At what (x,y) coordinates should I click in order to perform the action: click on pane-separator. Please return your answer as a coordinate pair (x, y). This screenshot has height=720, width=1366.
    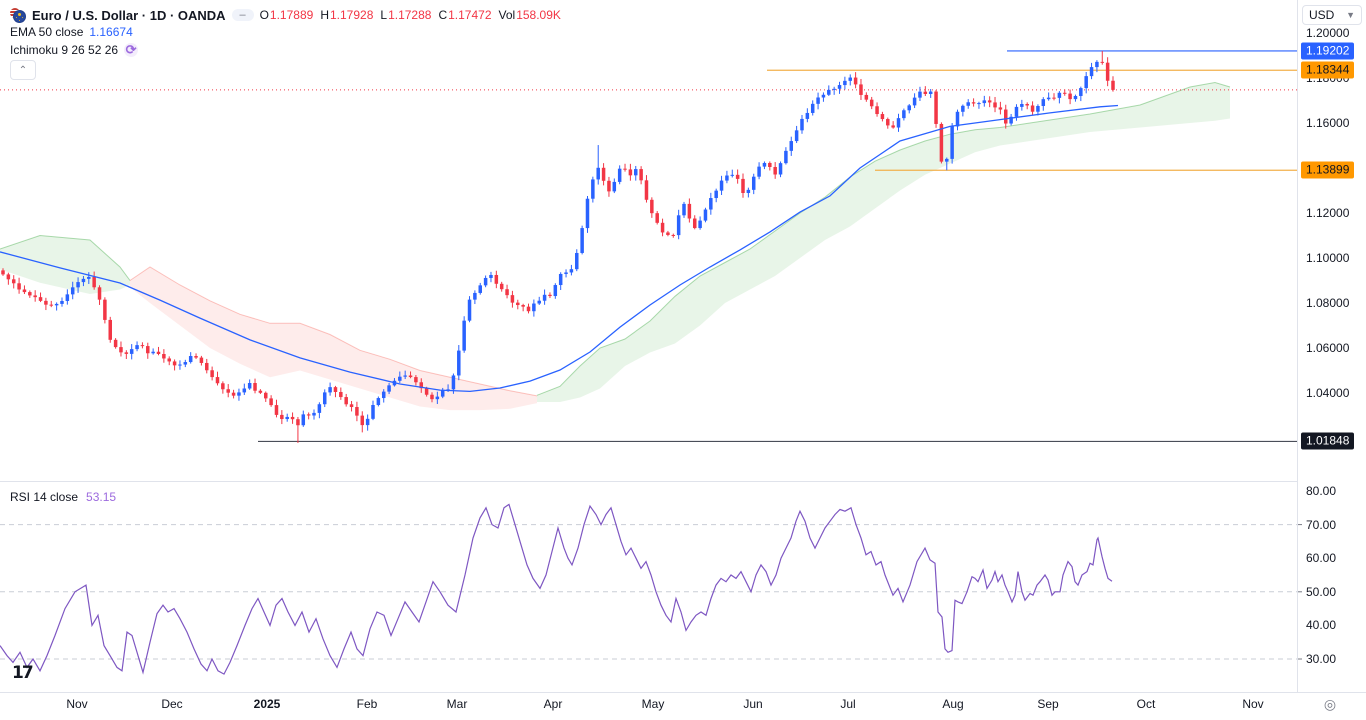
    Looking at the image, I should click on (648, 481).